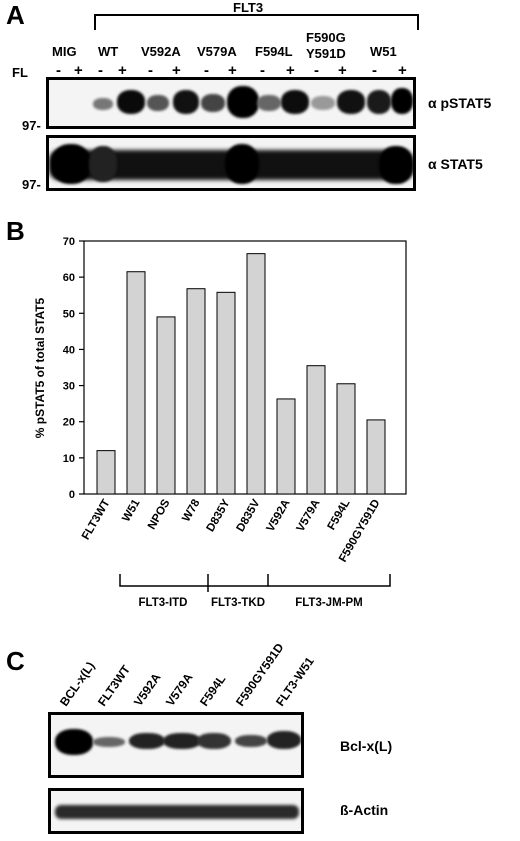  I want to click on bclxl-blot, so click(176, 745).